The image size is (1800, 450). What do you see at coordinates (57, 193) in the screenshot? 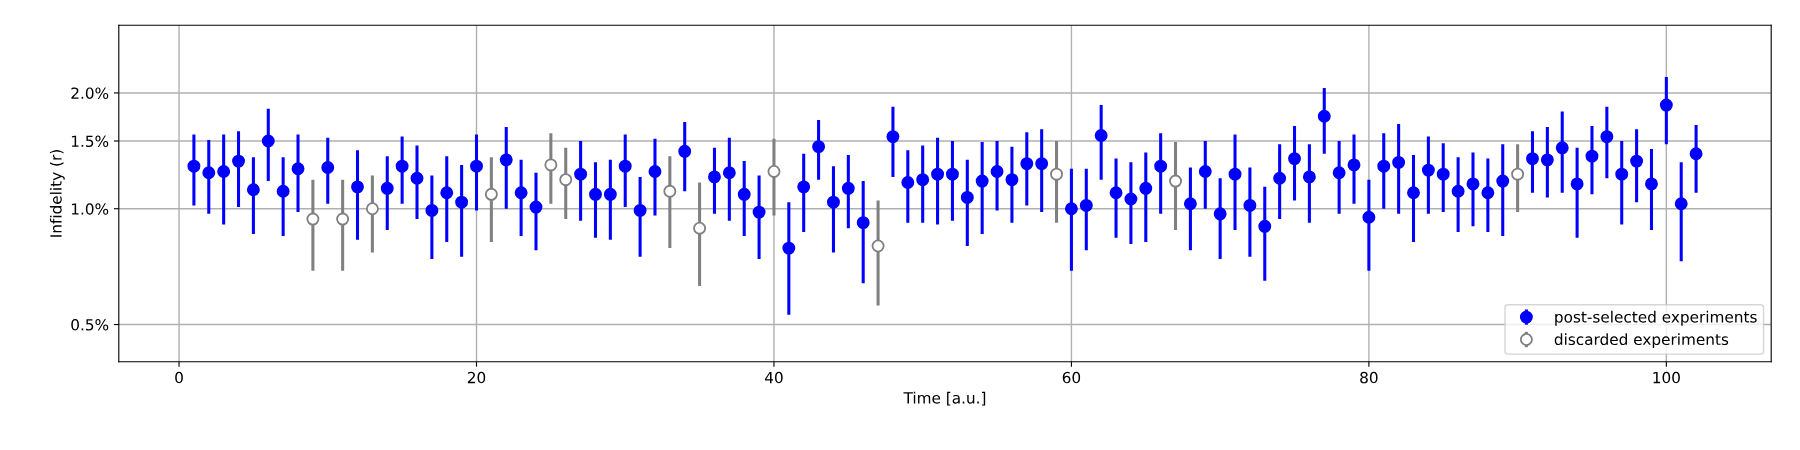
I see `y-axis-title: Infidelity (r)` at bounding box center [57, 193].